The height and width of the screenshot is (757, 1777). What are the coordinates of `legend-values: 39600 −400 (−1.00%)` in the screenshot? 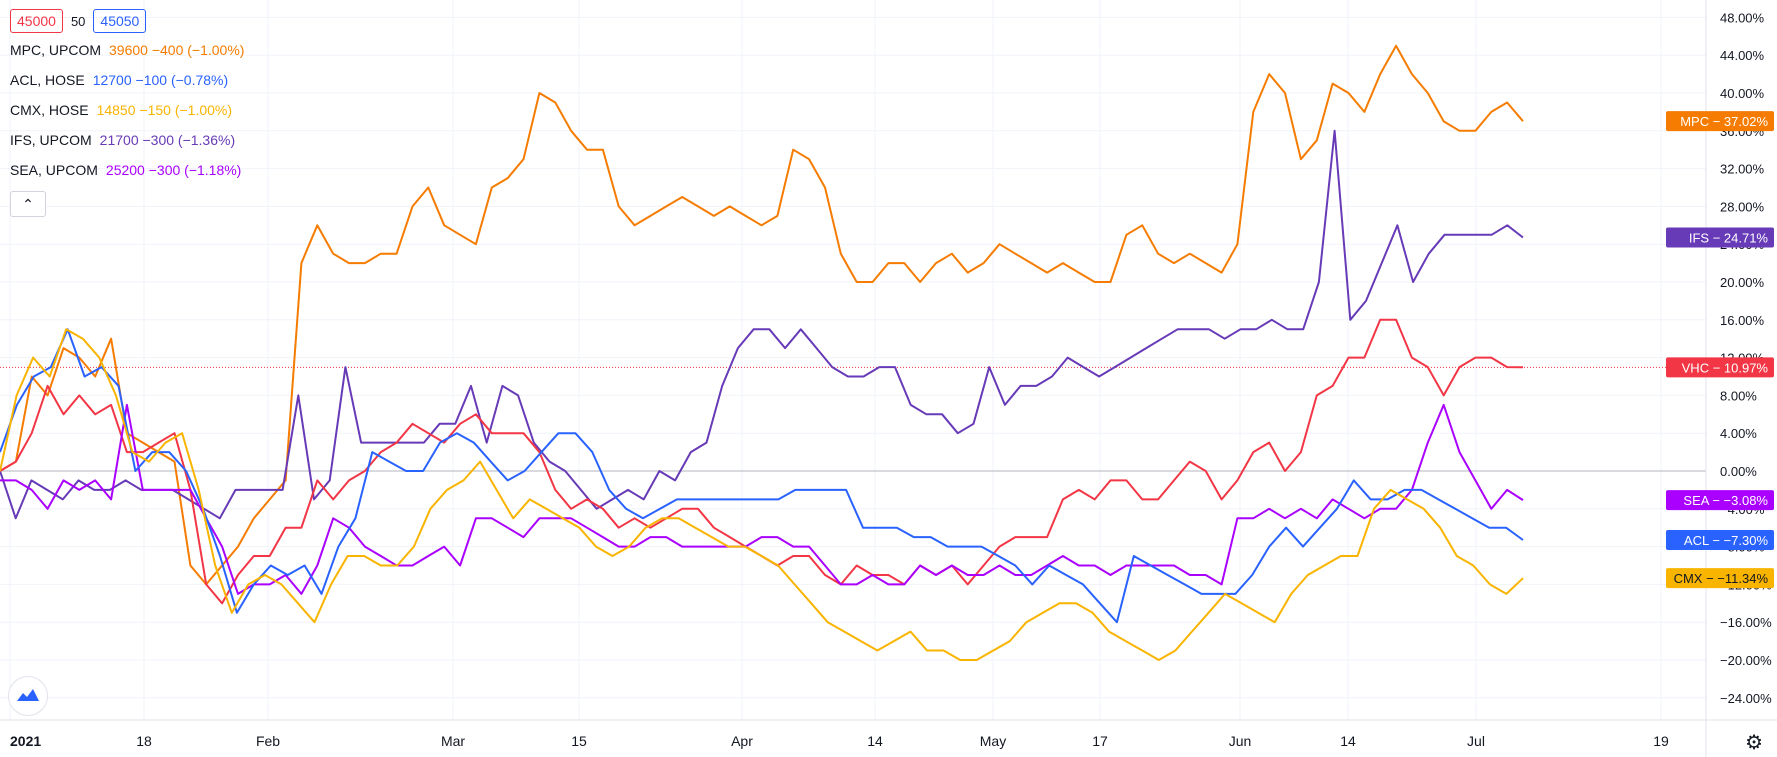 It's located at (177, 50).